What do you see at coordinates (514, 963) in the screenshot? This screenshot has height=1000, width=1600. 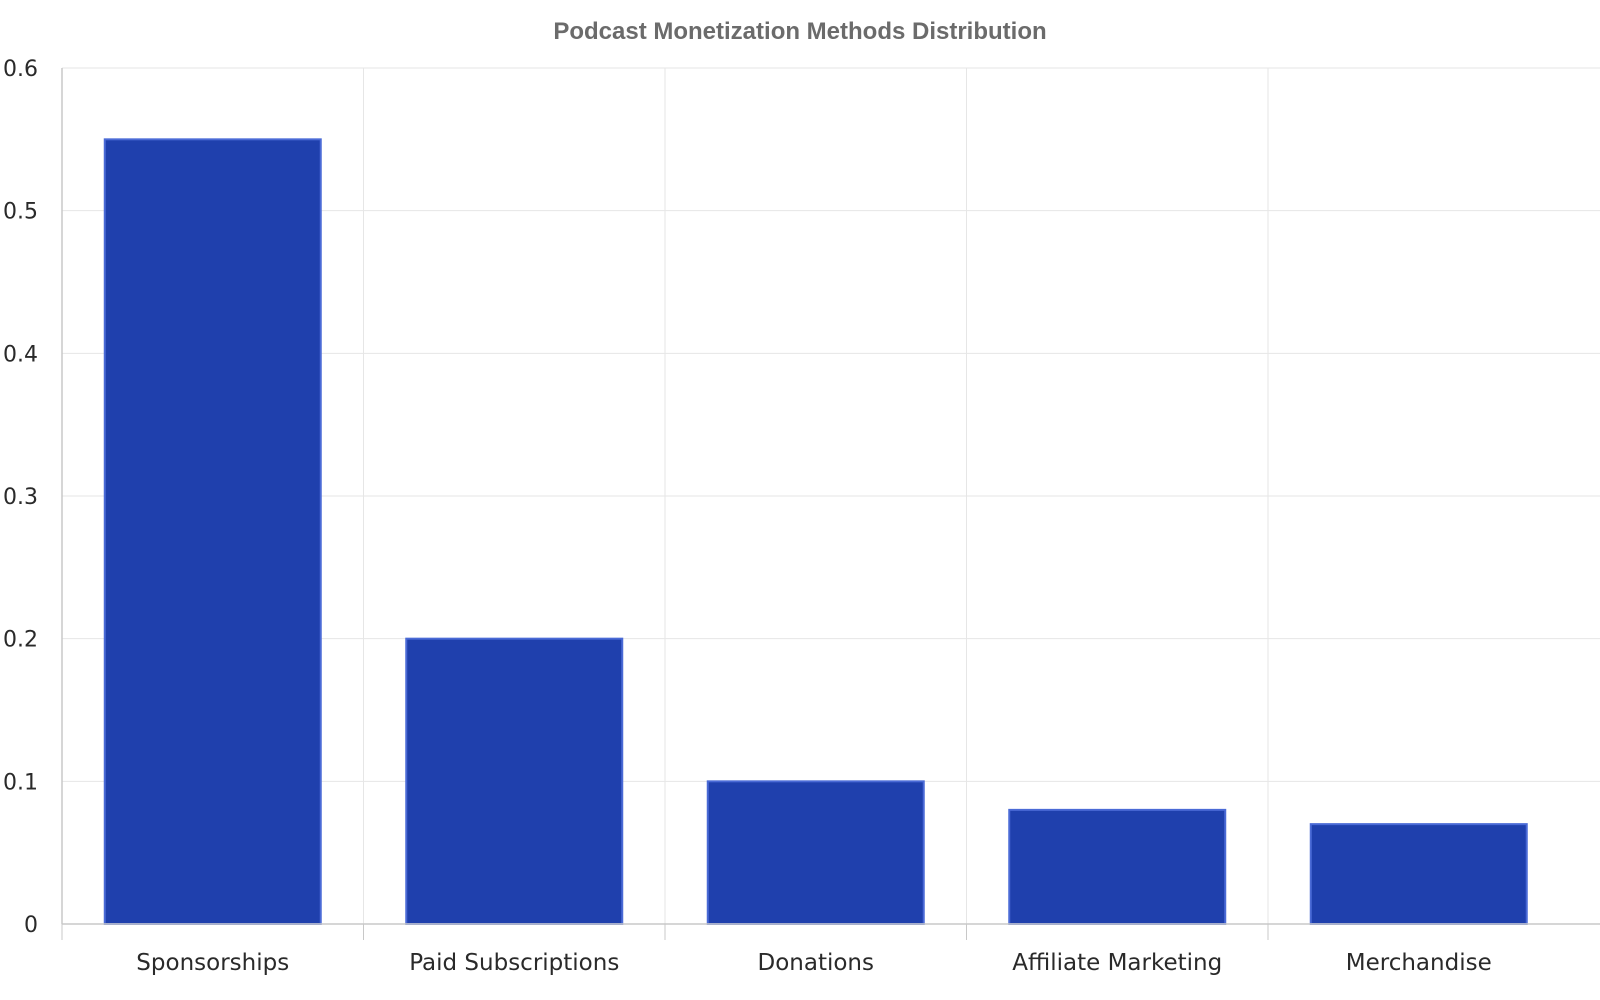 I see `x-tick-label: Paid Subscriptions` at bounding box center [514, 963].